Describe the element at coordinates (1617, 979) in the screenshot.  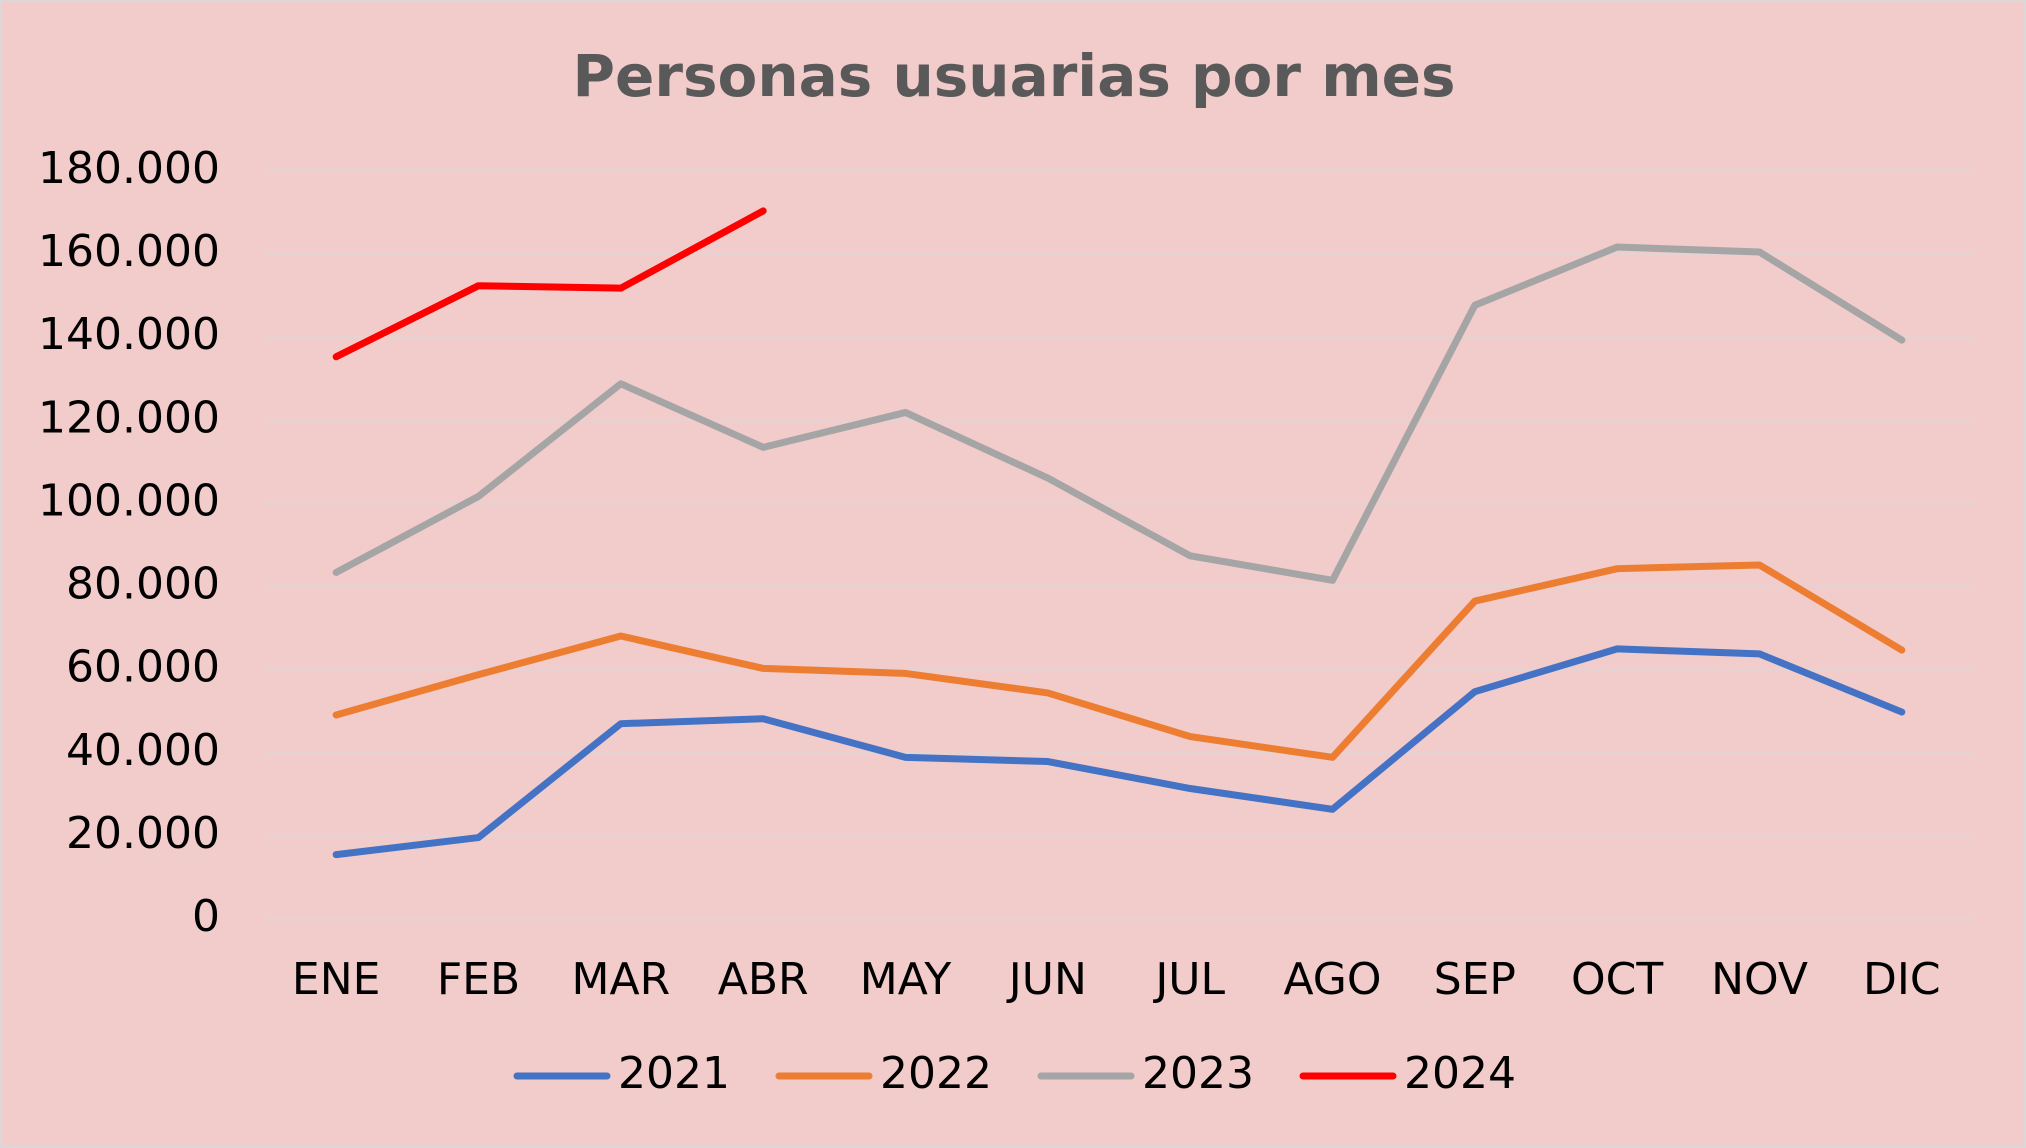
I see `x-tick-label: OCT` at that location.